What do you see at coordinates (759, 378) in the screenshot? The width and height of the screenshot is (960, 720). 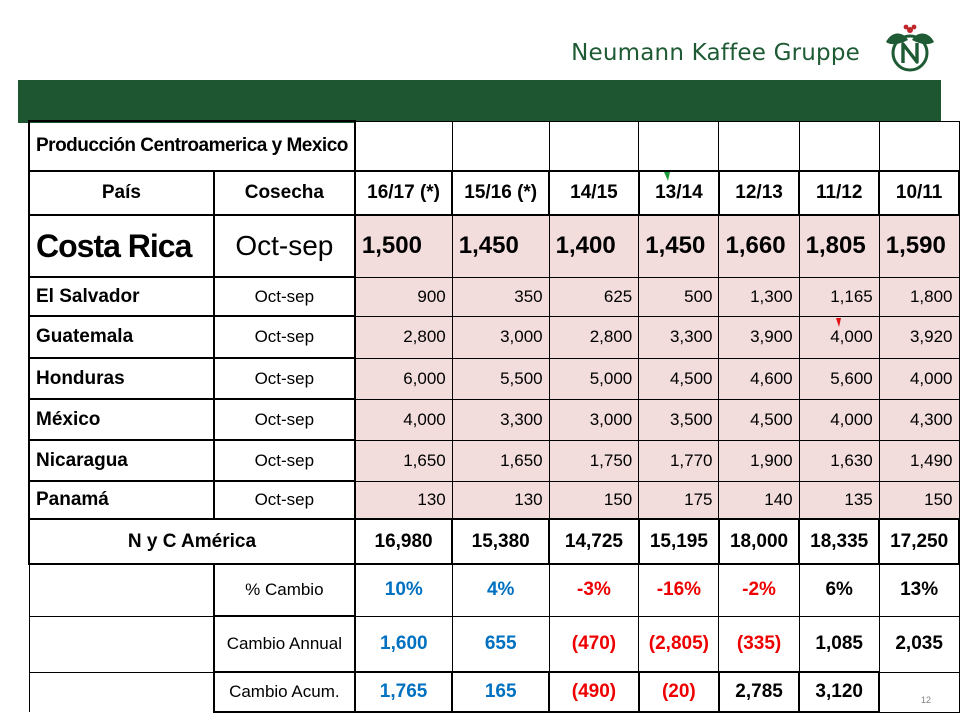 I see `production-value: 4,600` at bounding box center [759, 378].